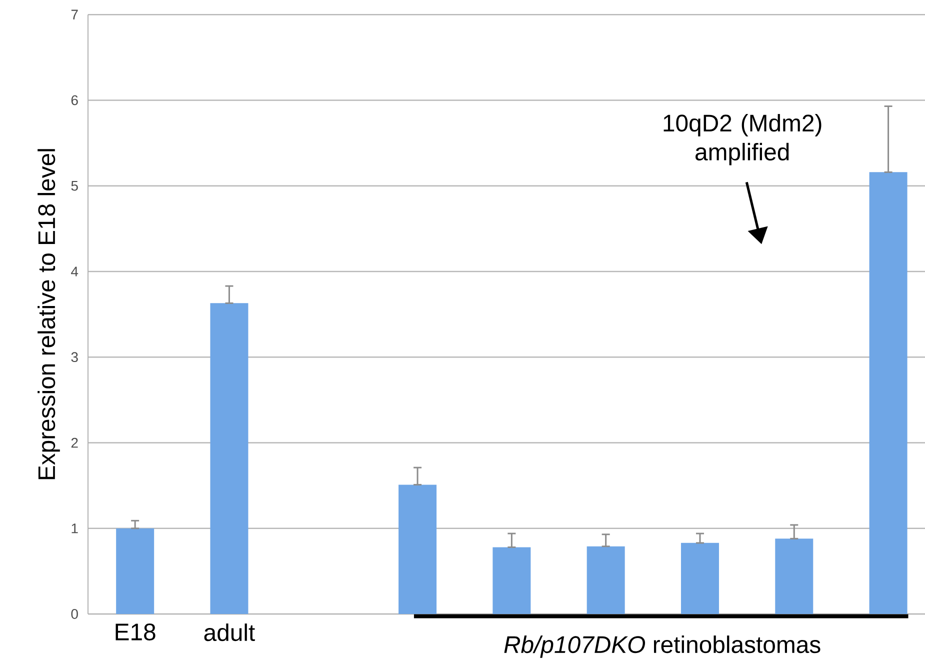 The image size is (925, 671). I want to click on x-tick-label: E18, so click(136, 632).